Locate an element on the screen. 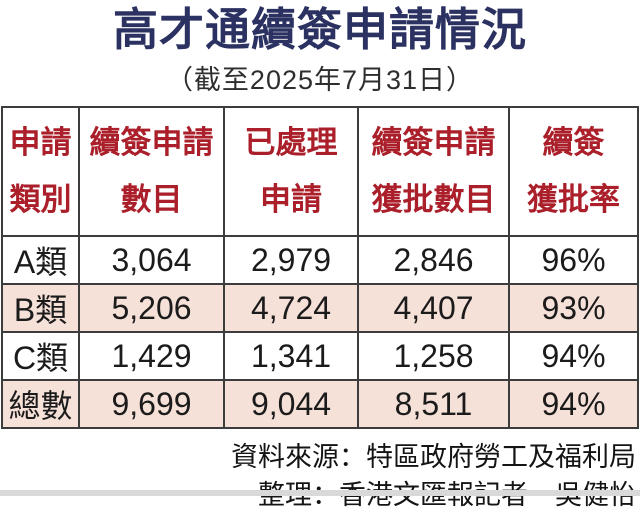 The image size is (640, 514). header-approval-rate: 續簽 獲批率 is located at coordinates (573, 172).